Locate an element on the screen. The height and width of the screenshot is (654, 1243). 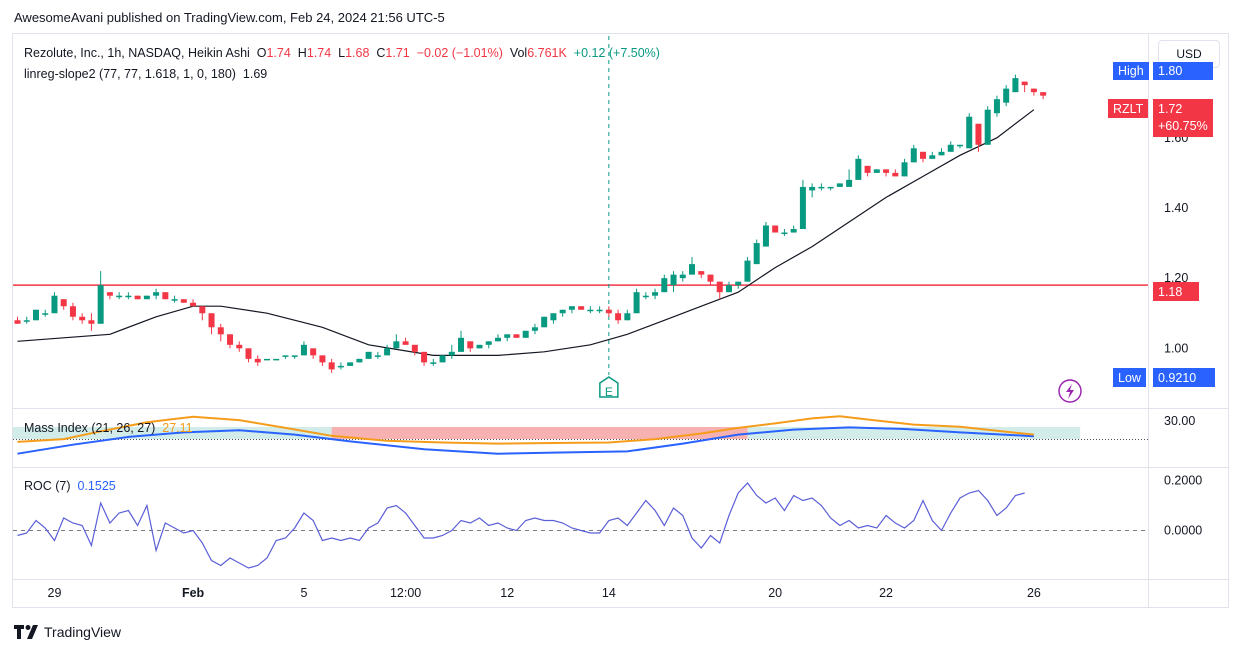
time-tick-label: 5 is located at coordinates (303, 593).